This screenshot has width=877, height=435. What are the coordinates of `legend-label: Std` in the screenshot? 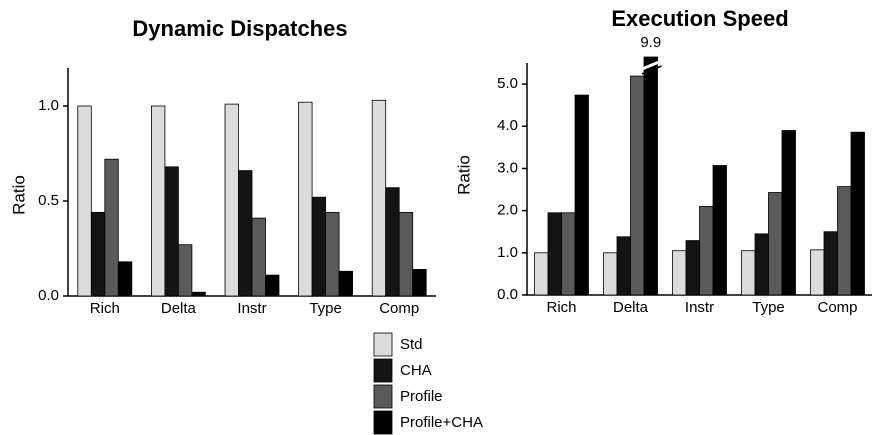 It's located at (411, 344).